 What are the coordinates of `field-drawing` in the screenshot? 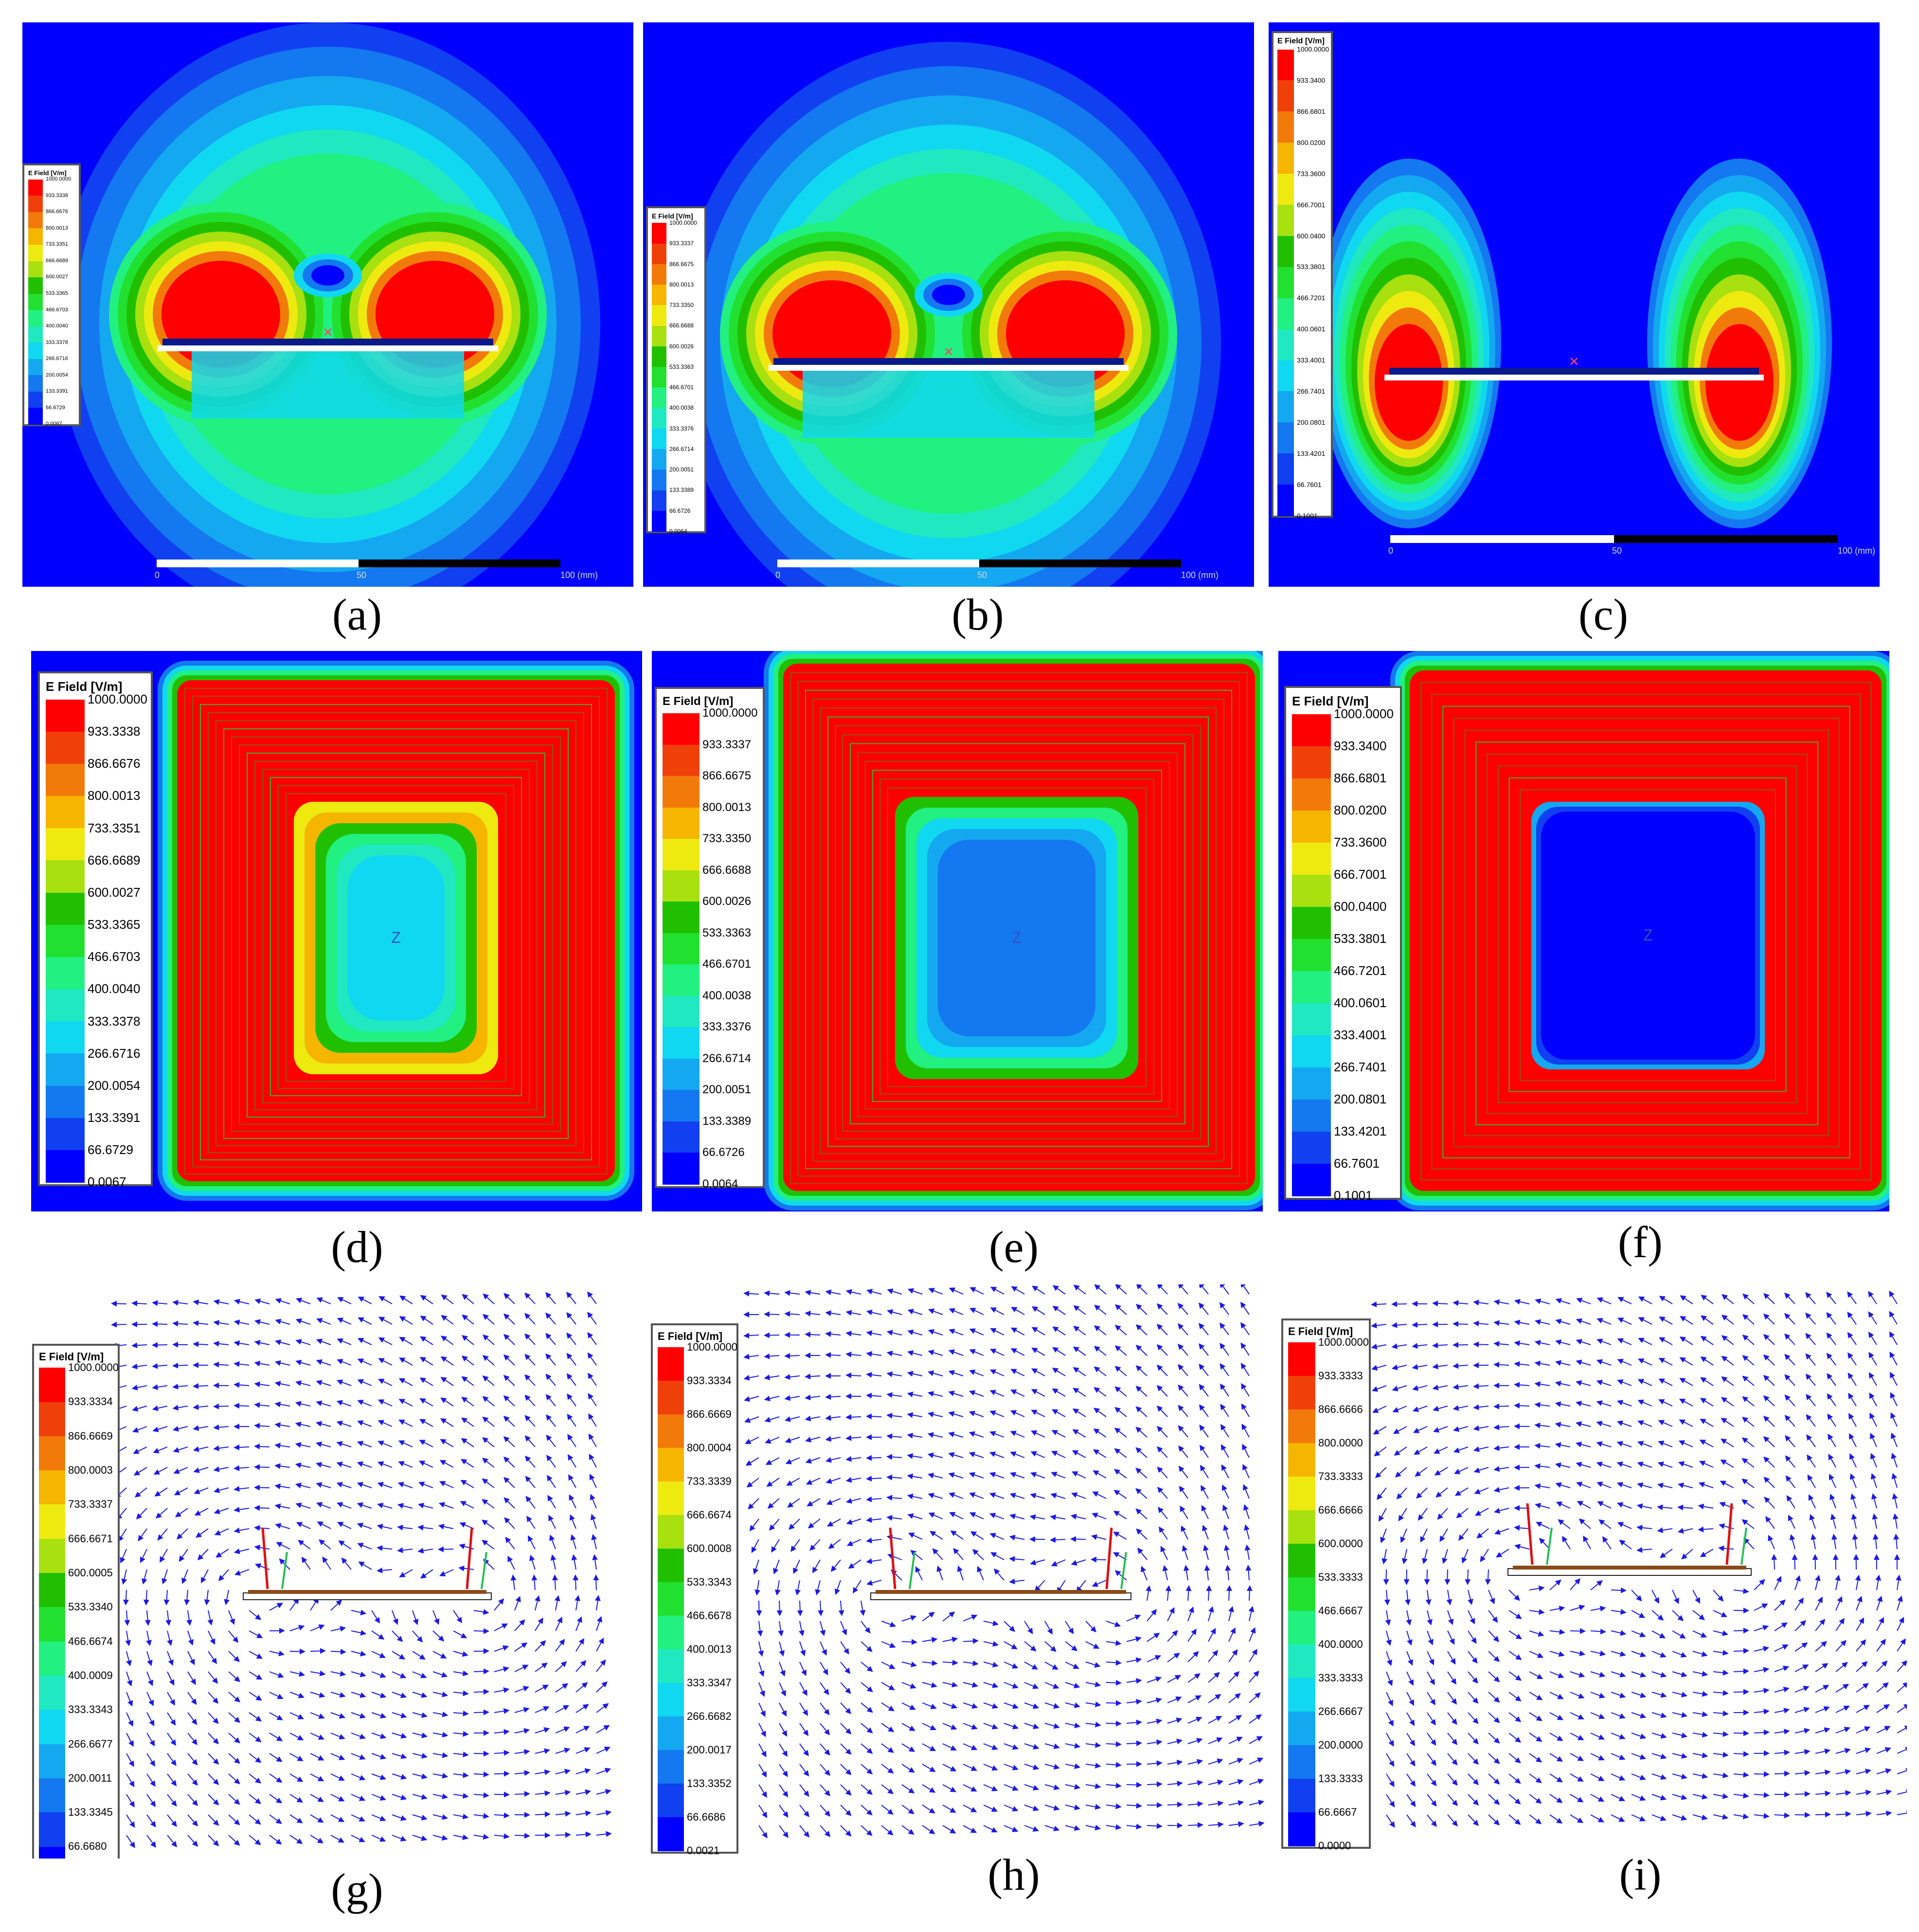 It's located at (335, 1572).